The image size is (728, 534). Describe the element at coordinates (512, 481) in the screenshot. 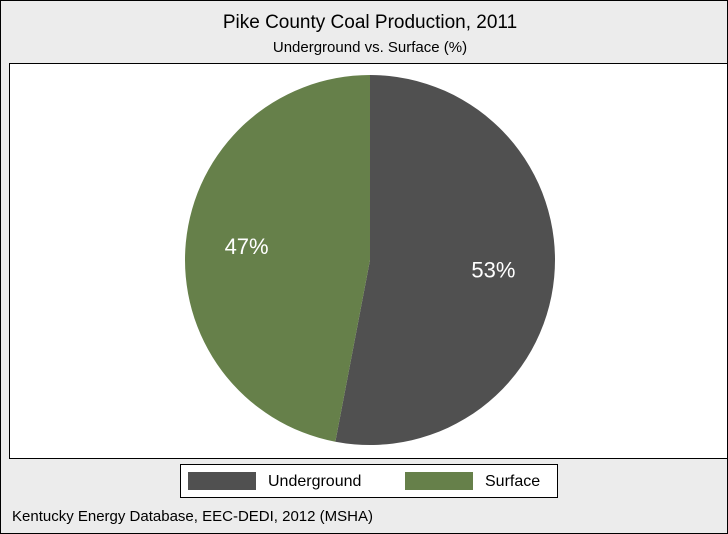

I see `legend-label: Surface` at that location.